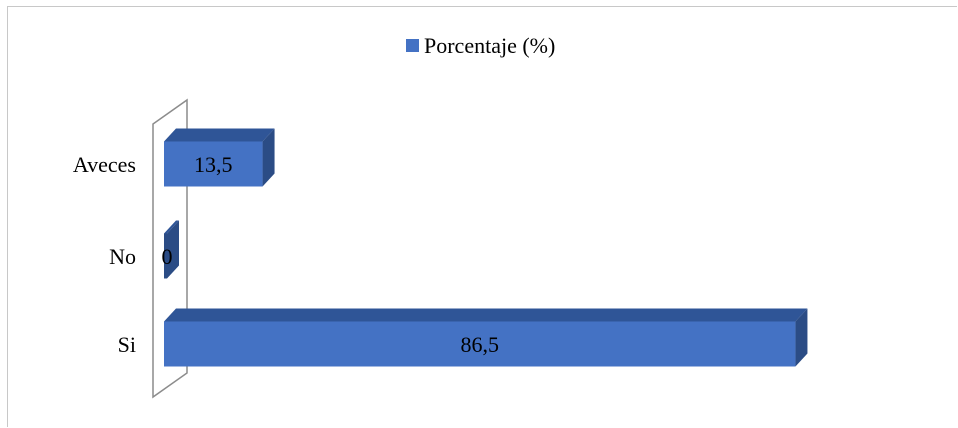 This screenshot has height=428, width=958. I want to click on bar-aveces-top, so click(219, 135).